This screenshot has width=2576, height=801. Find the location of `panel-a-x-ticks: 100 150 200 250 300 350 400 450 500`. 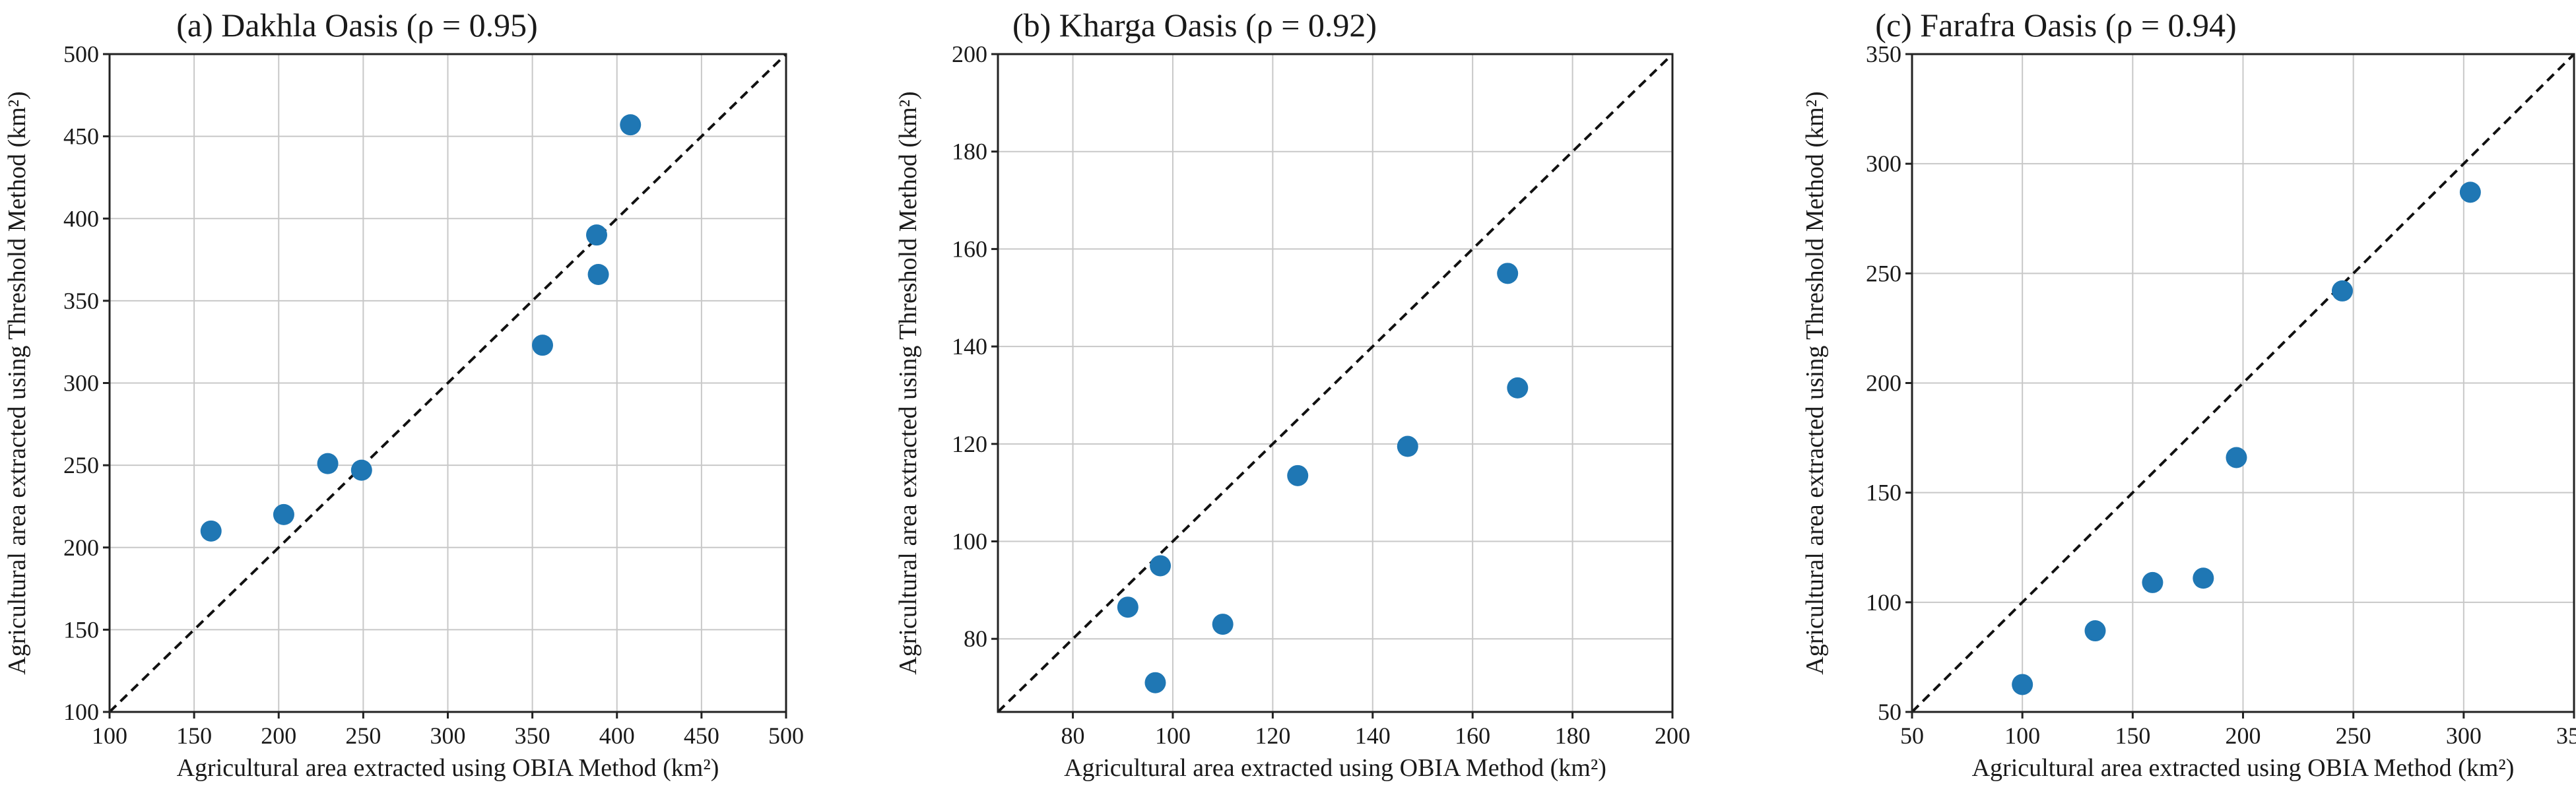

panel-a-x-ticks: 100 150 200 250 300 350 400 450 500 is located at coordinates (448, 730).